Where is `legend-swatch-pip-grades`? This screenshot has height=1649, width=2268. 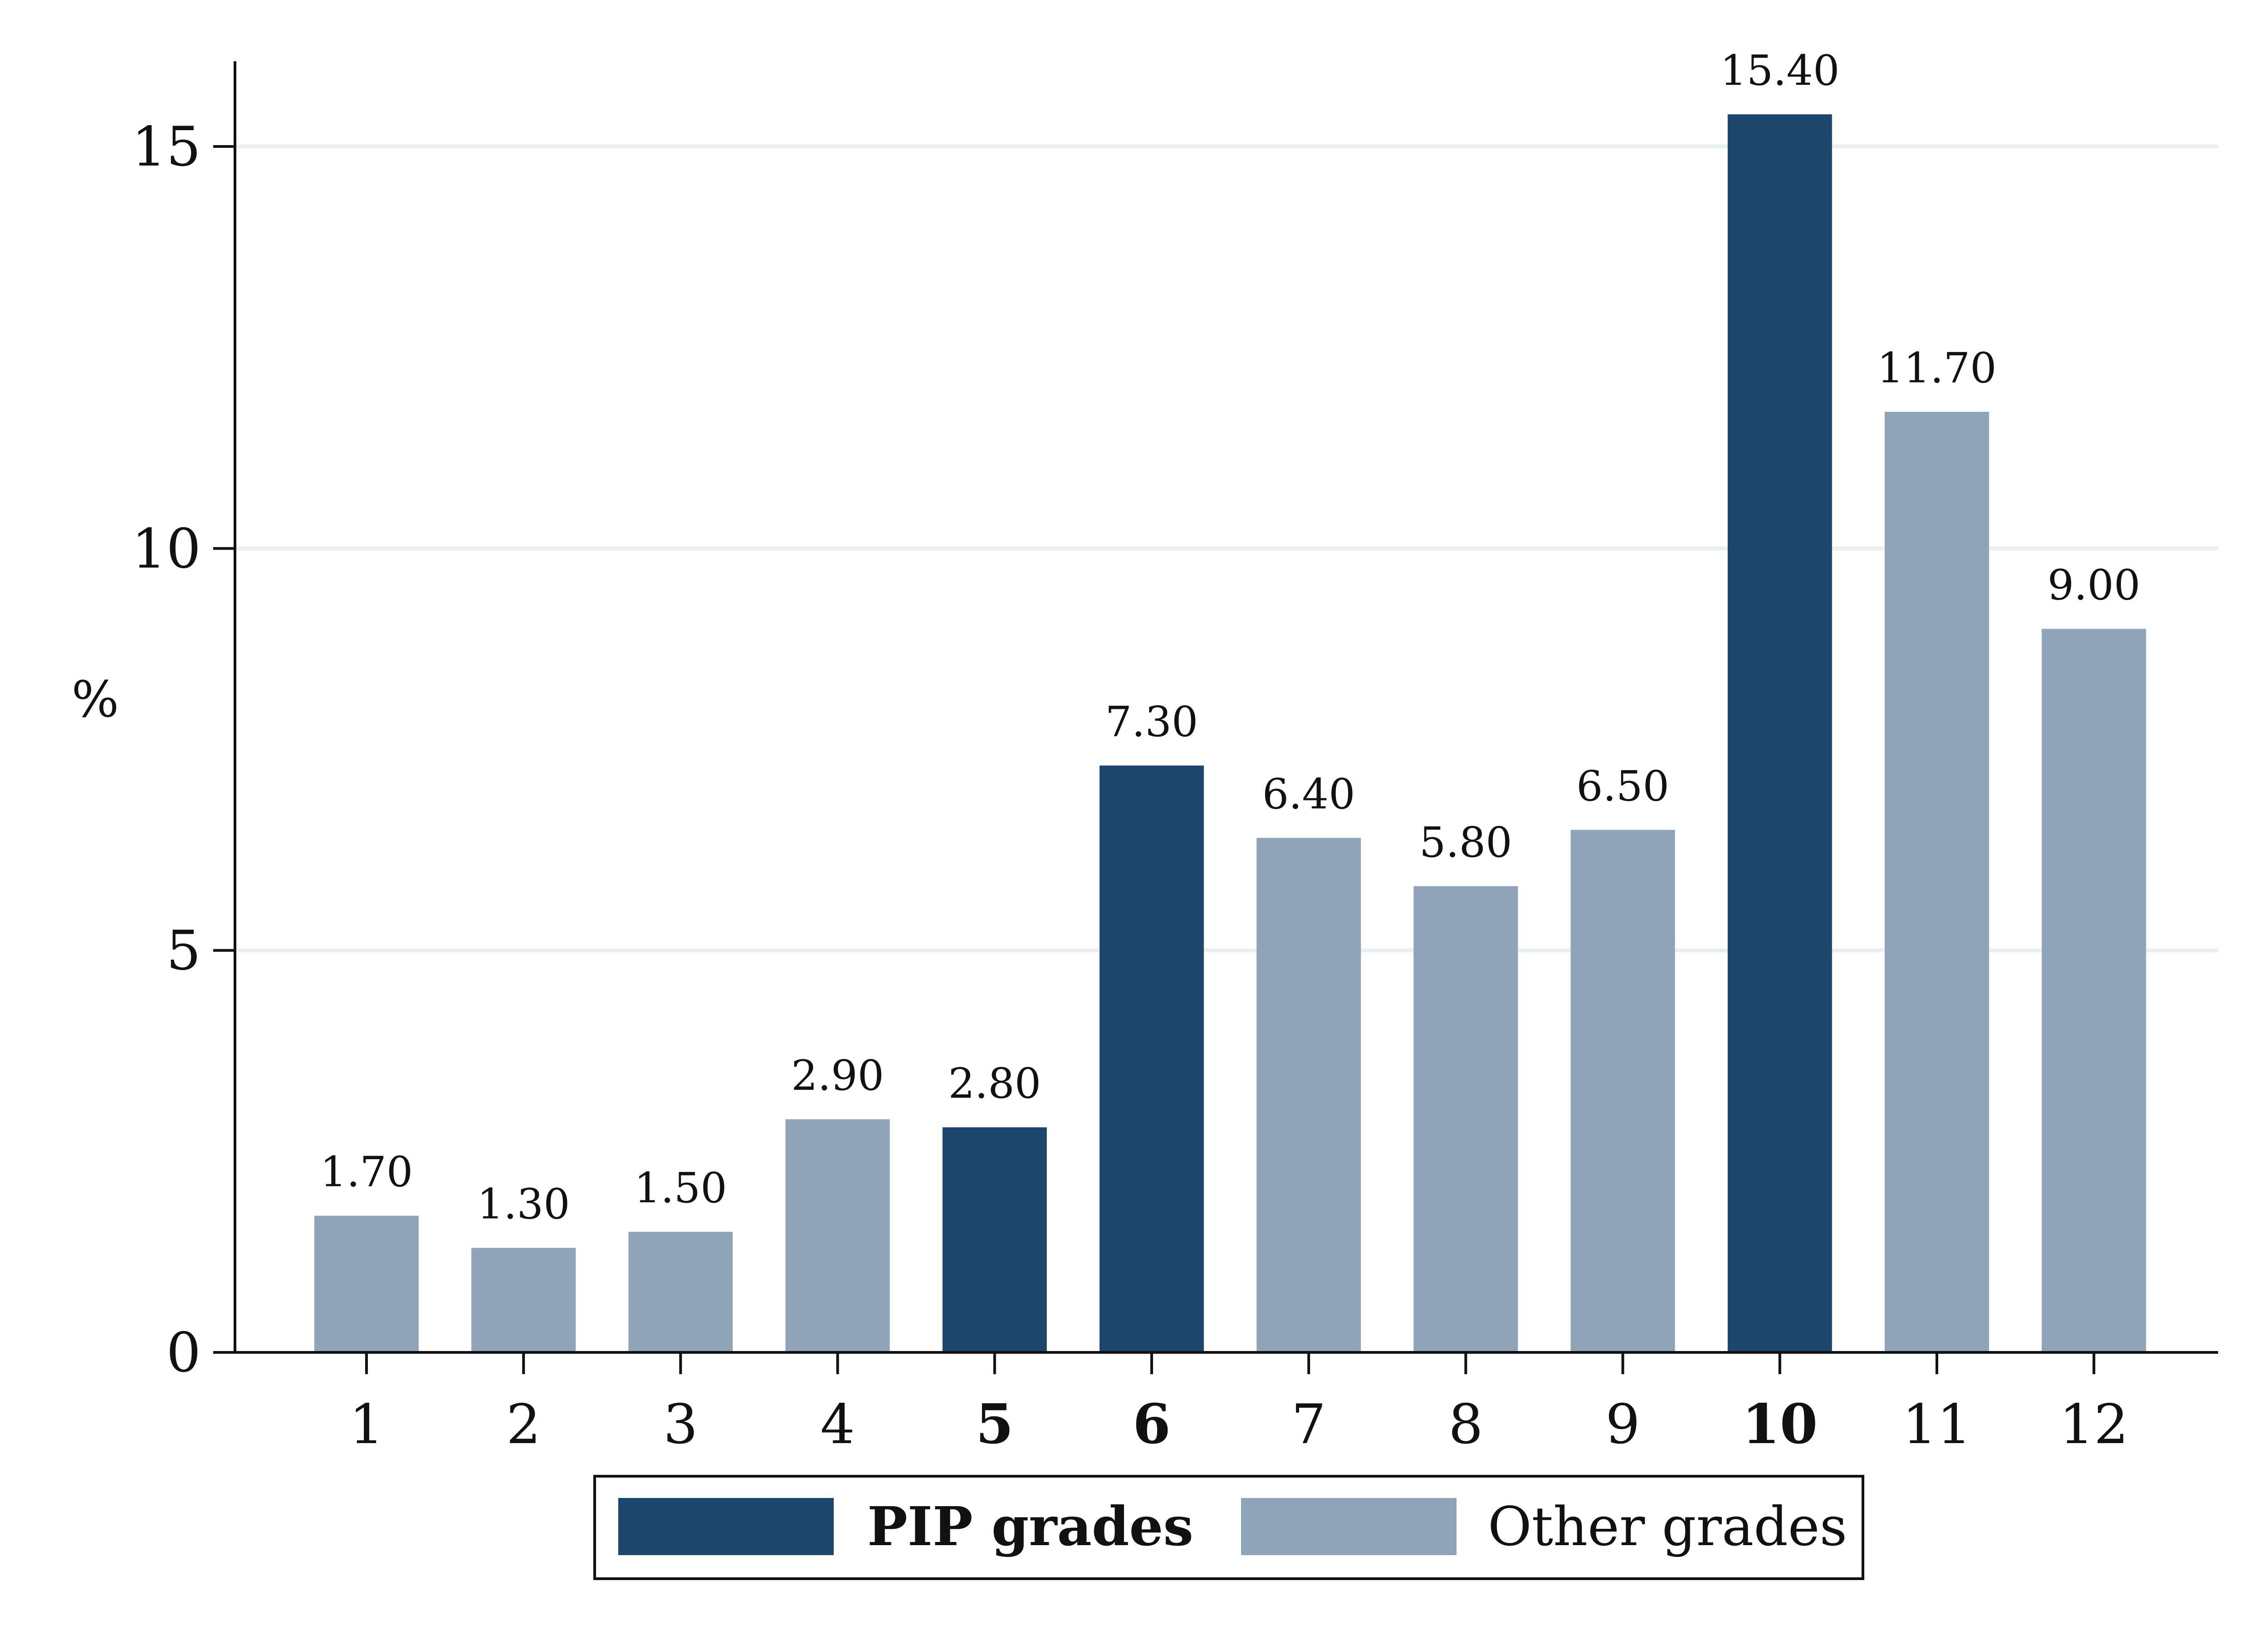
legend-swatch-pip-grades is located at coordinates (726, 1526).